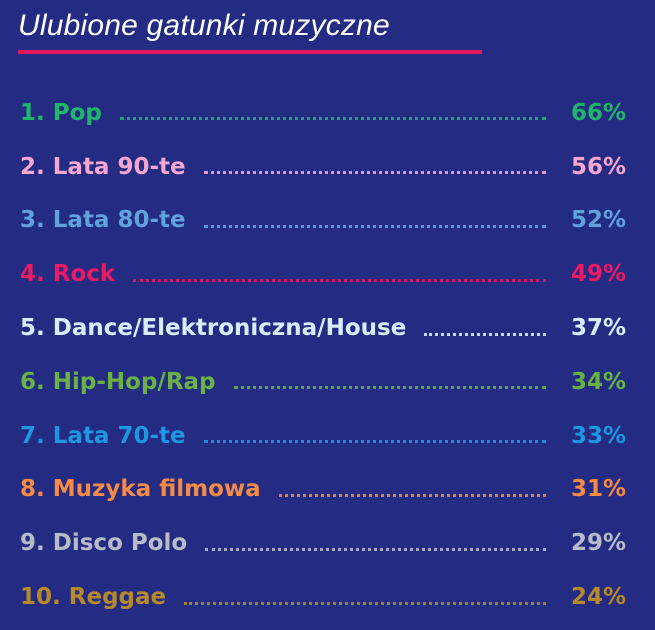 The image size is (655, 630). What do you see at coordinates (598, 543) in the screenshot?
I see `genre-percent: 29%` at bounding box center [598, 543].